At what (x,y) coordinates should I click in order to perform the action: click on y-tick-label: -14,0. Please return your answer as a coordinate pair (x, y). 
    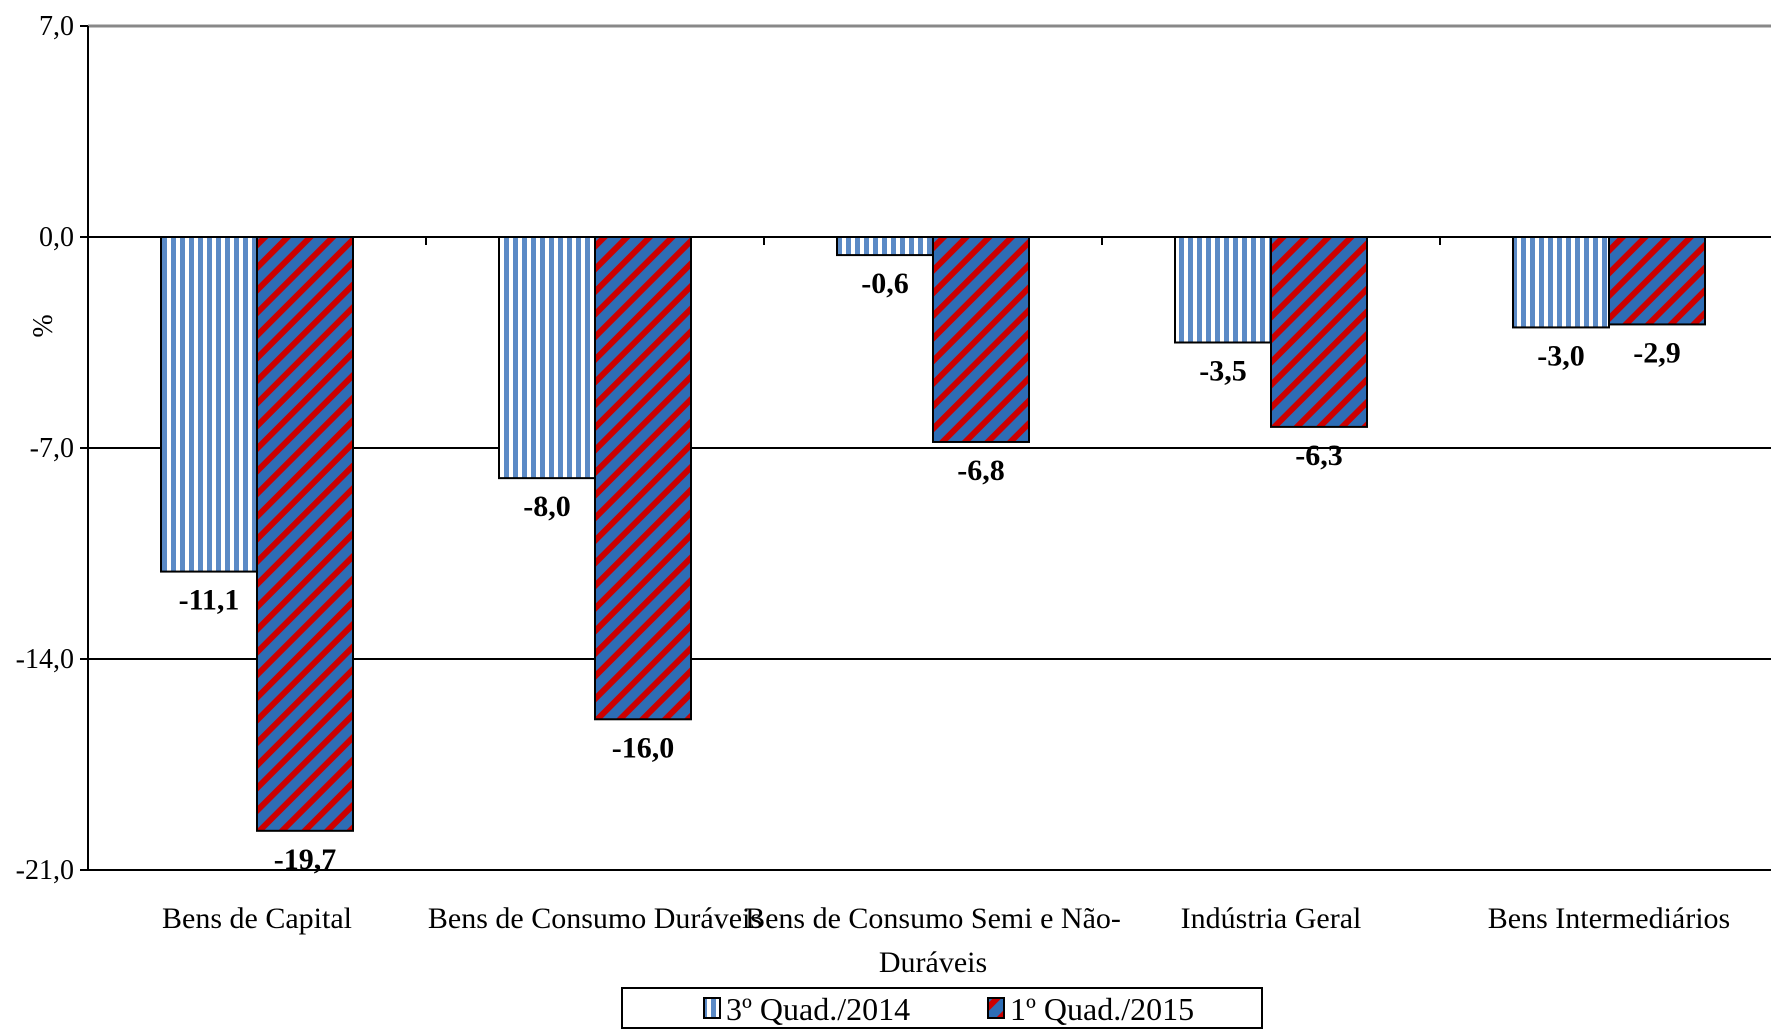
    Looking at the image, I should click on (45, 659).